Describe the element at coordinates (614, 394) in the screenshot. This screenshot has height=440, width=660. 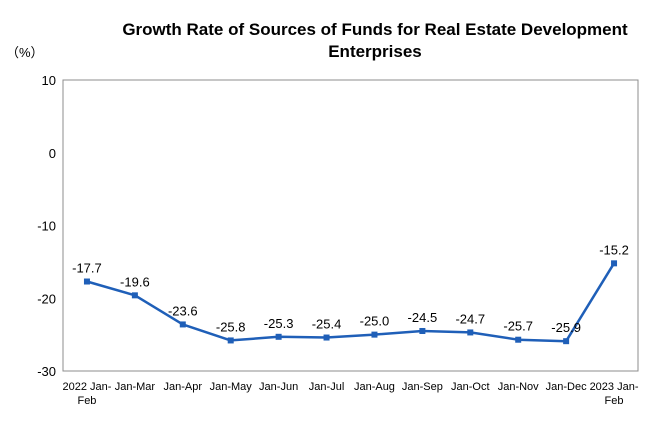
I see `x-tick-label: 2023 Jan-Feb` at that location.